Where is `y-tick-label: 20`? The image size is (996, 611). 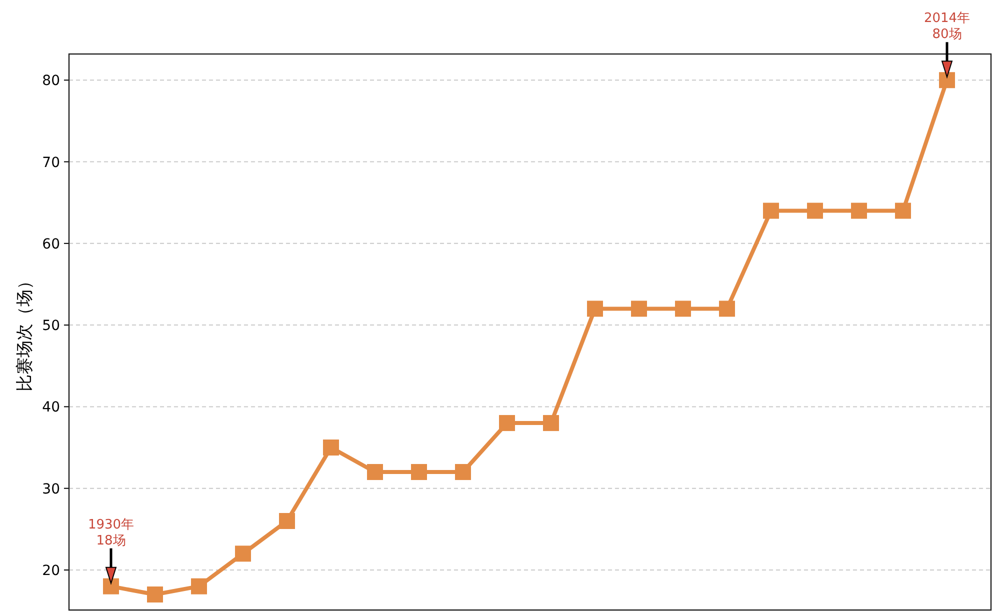
y-tick-label: 20 is located at coordinates (51, 570).